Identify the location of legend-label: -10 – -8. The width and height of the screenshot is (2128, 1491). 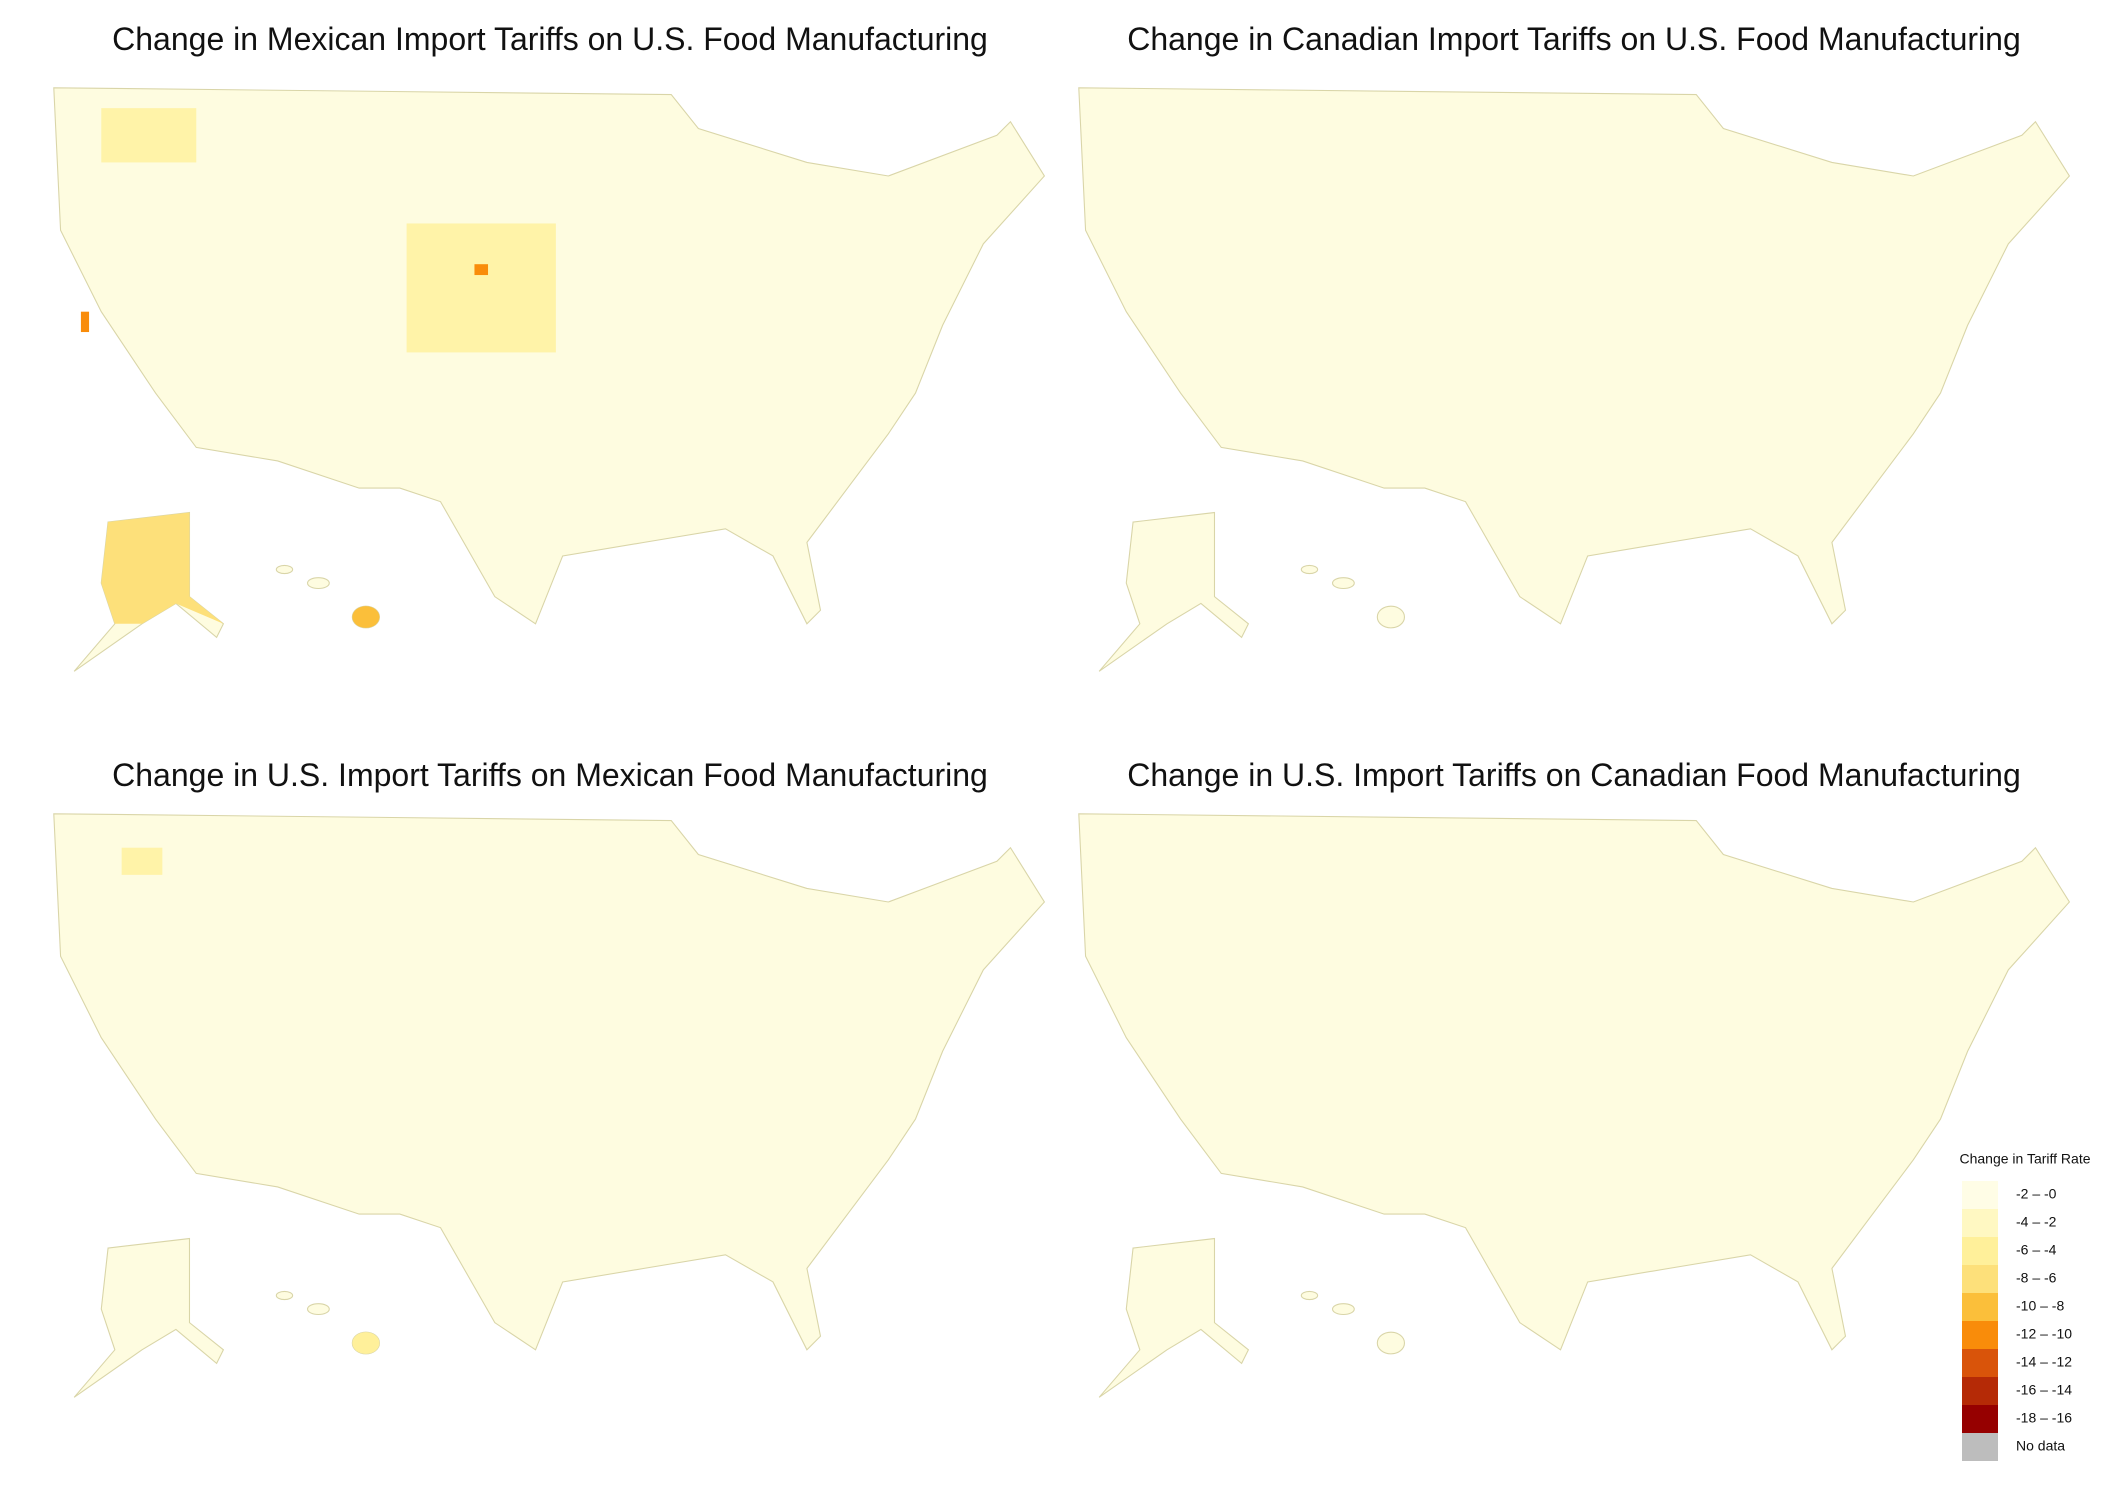
(2040, 1306).